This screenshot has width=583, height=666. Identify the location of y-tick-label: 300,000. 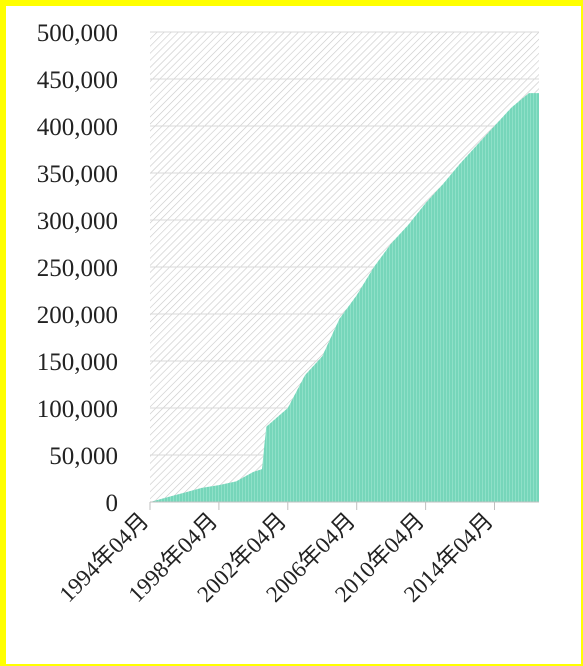
(77, 221).